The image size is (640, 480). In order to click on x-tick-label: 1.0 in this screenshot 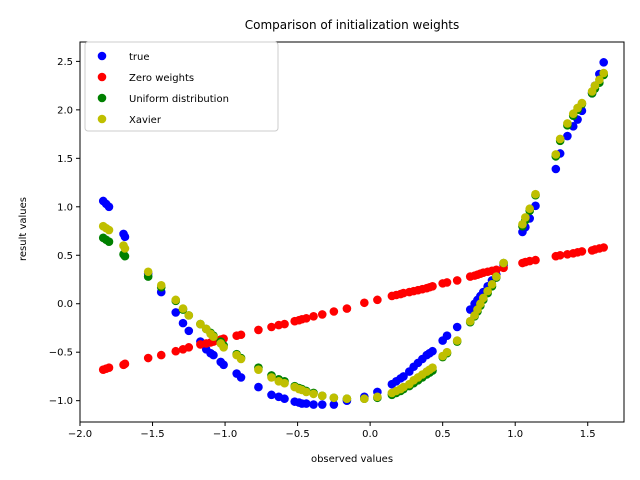, I will do `click(515, 434)`.